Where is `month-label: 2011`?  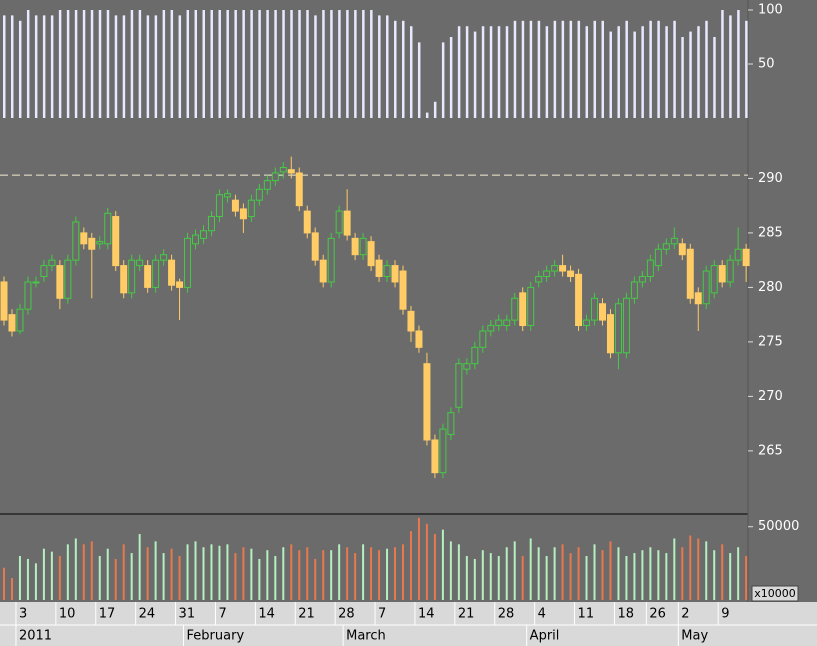
month-label: 2011 is located at coordinates (35, 636).